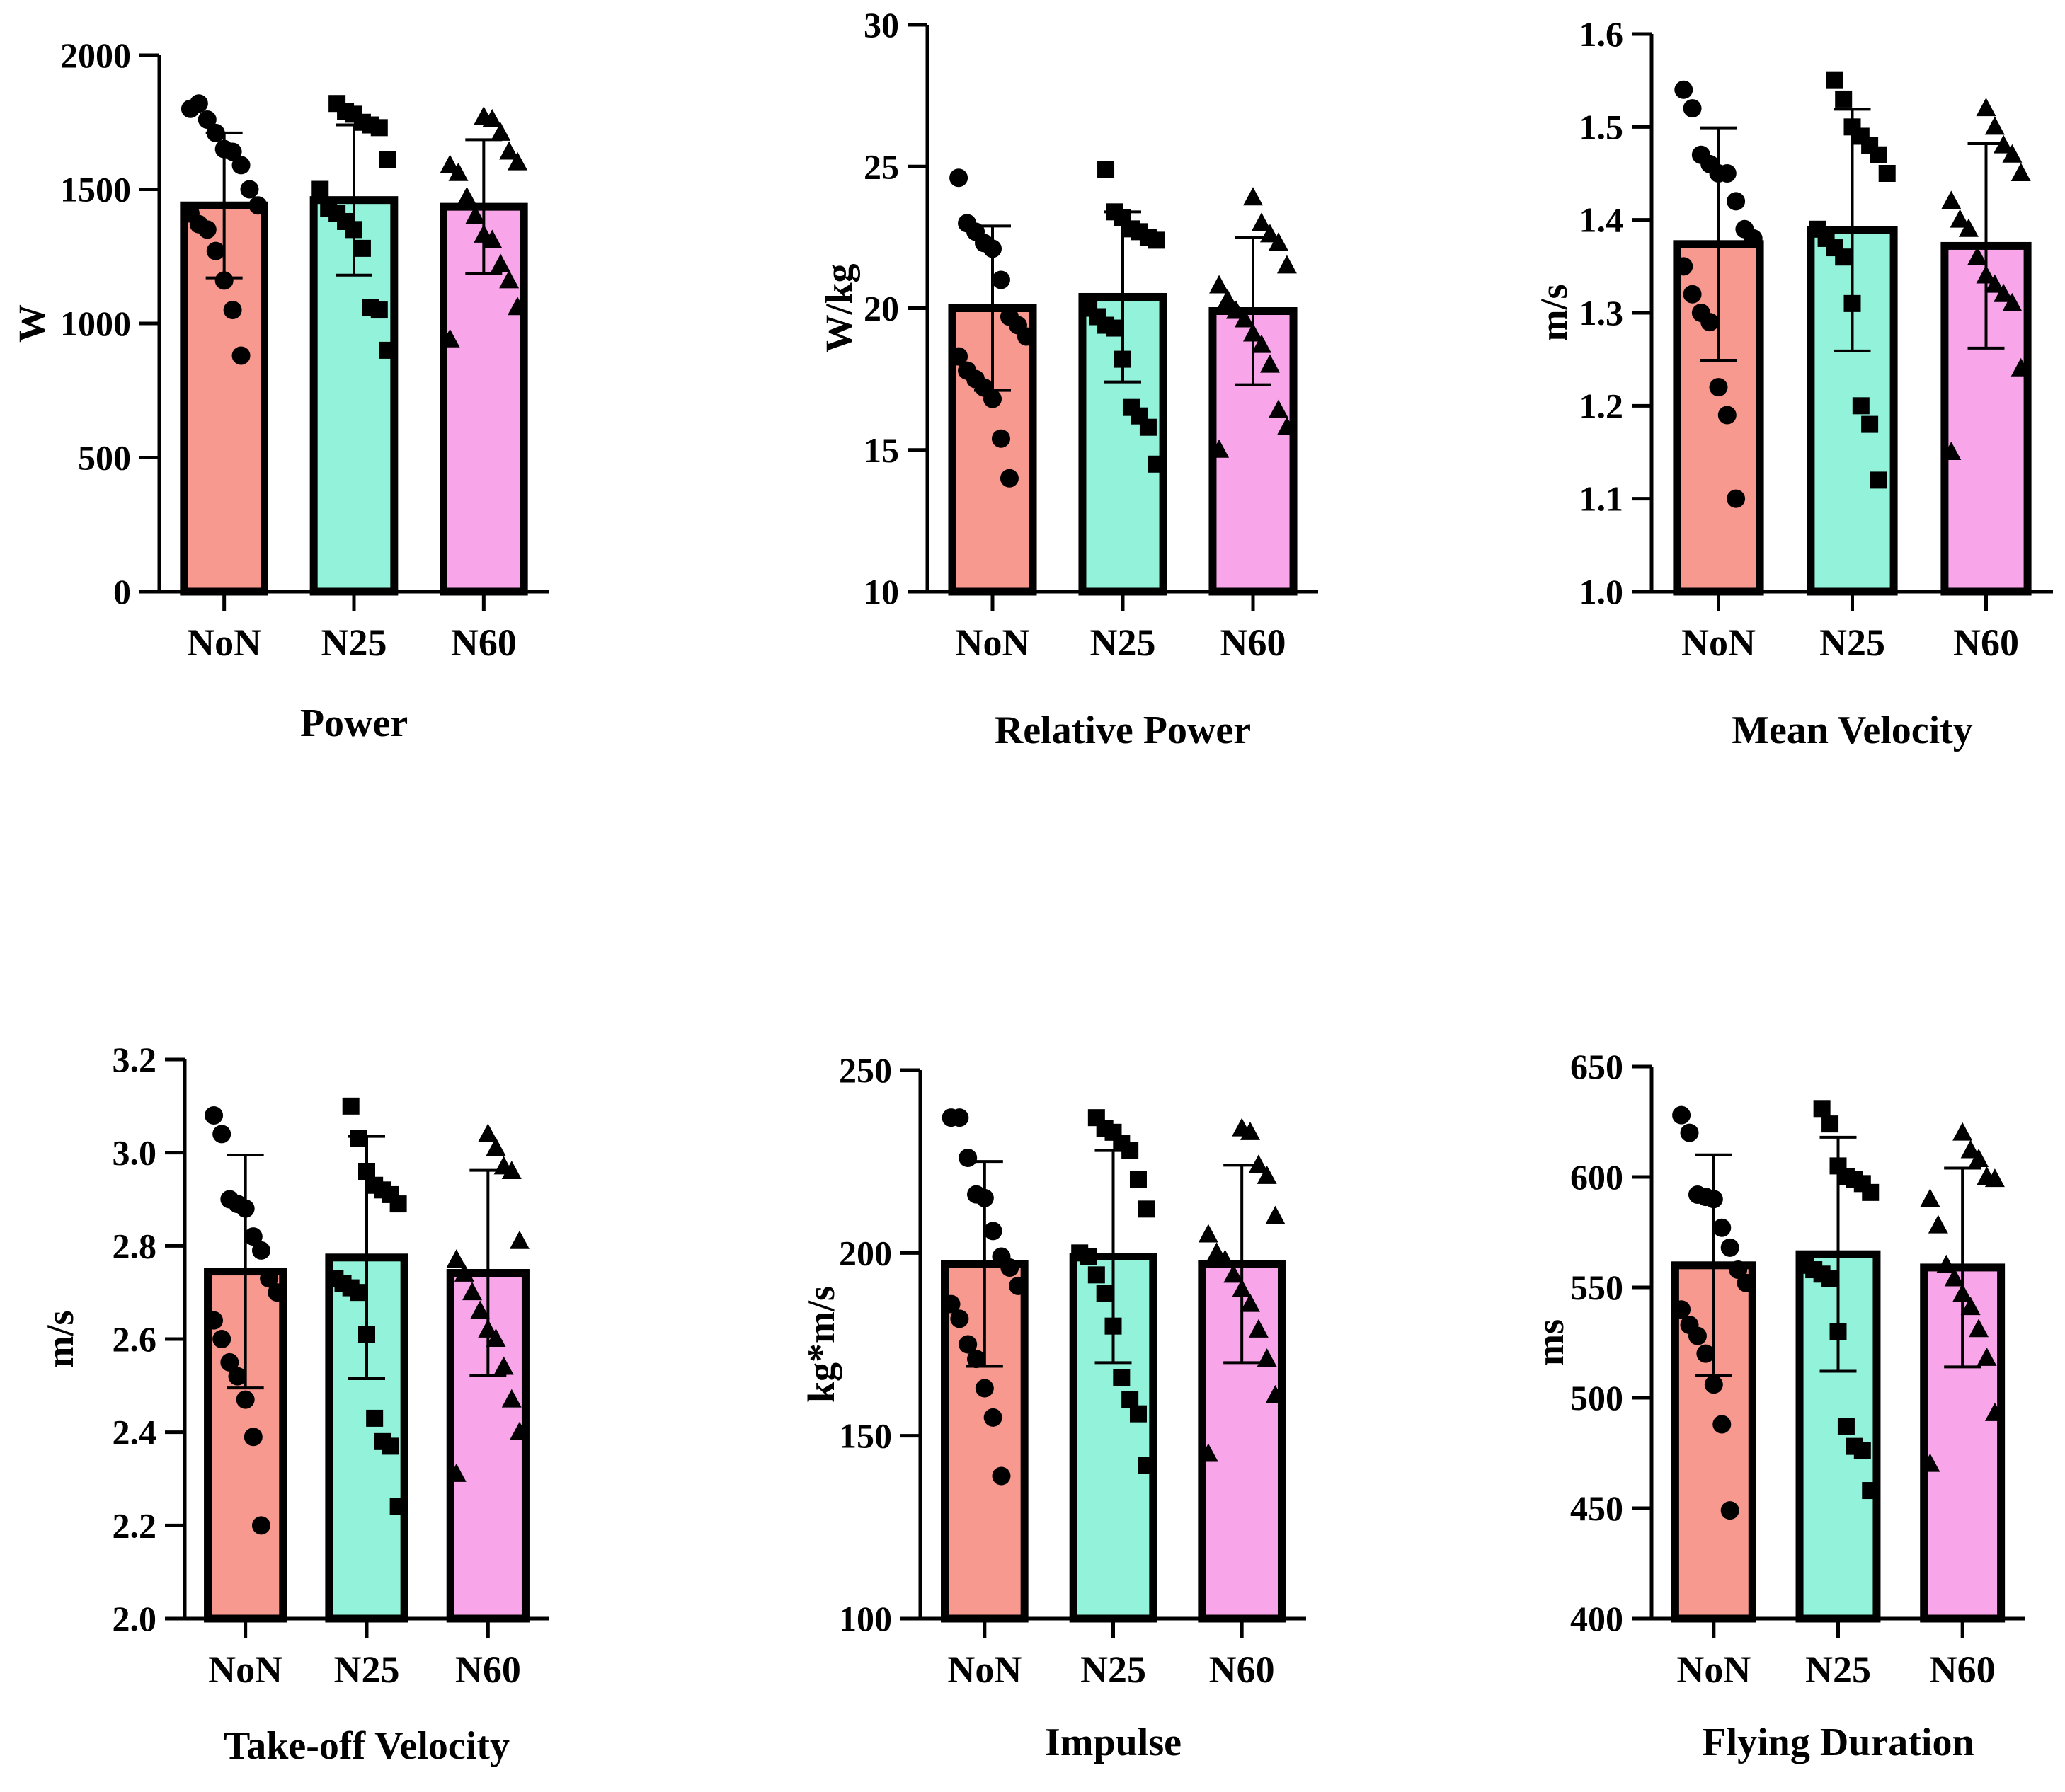 The width and height of the screenshot is (2065, 1792). I want to click on y-tick-label: 30, so click(881, 25).